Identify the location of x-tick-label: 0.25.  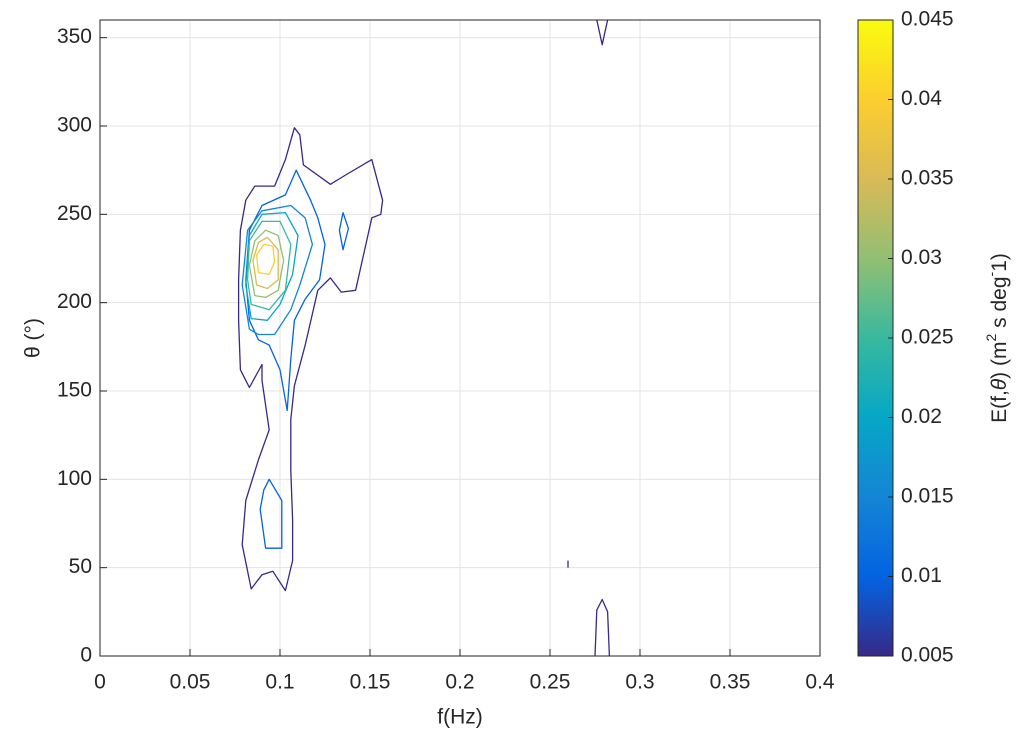
(550, 682).